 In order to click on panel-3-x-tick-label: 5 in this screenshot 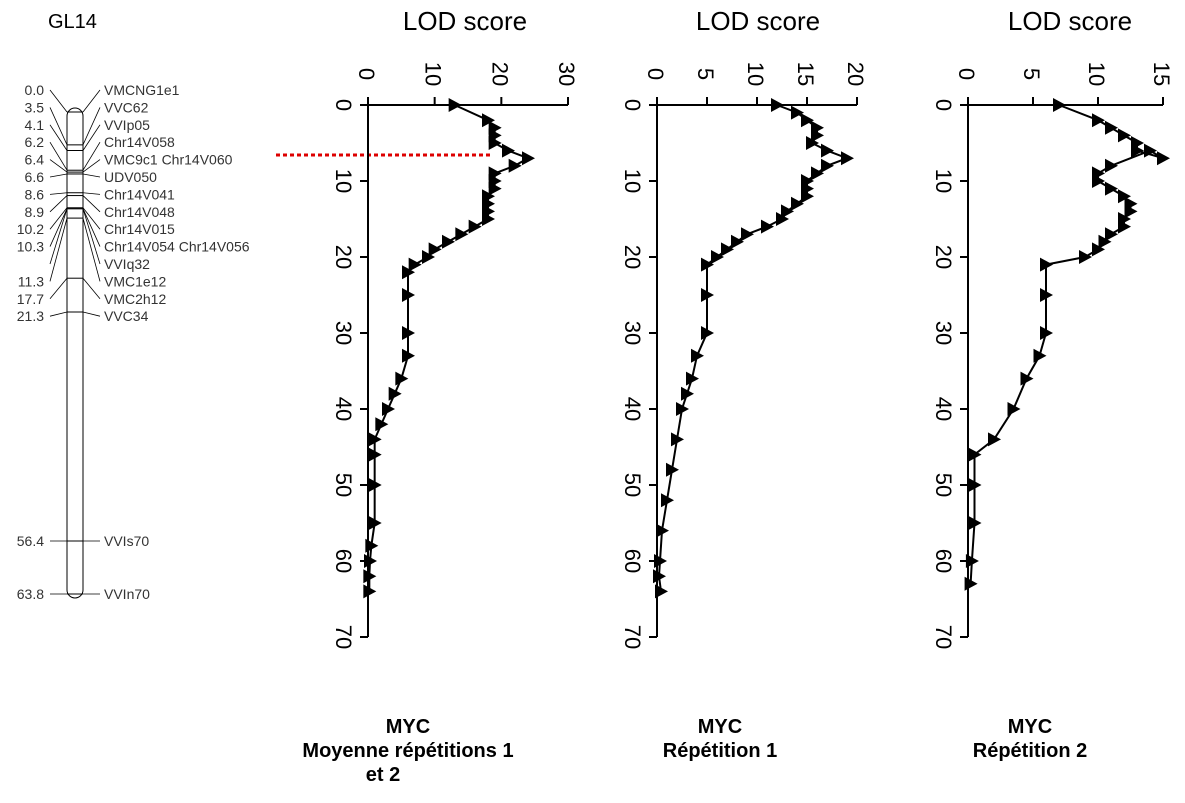, I will do `click(1031, 74)`.